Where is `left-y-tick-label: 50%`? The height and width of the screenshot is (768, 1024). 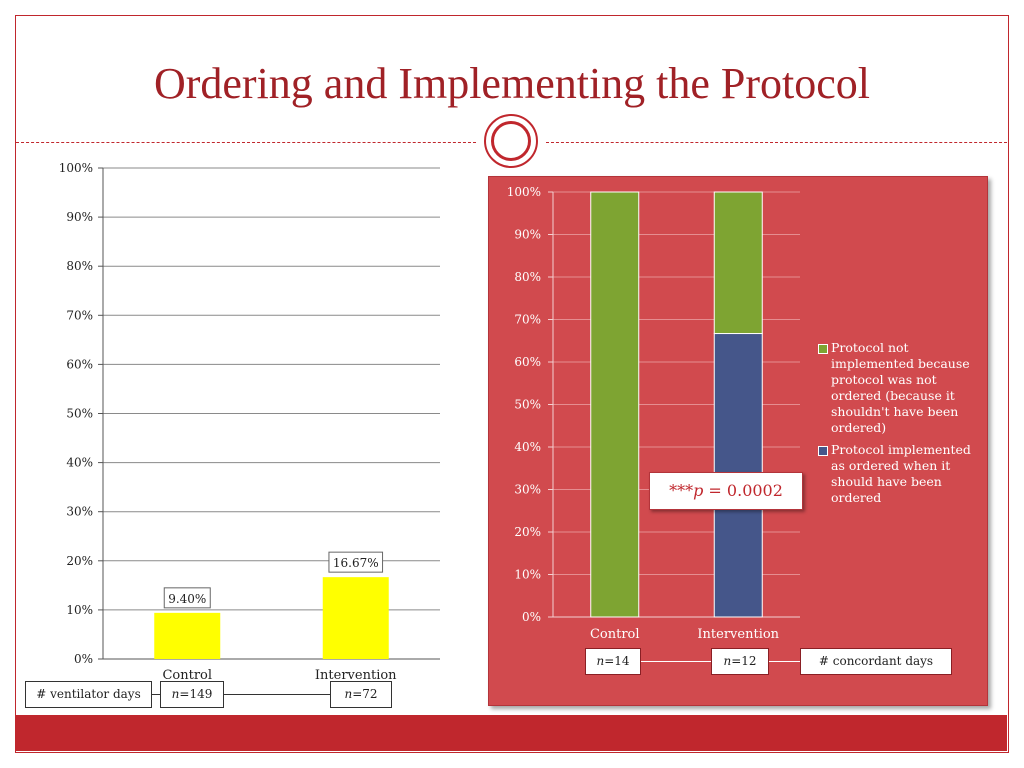
left-y-tick-label: 50% is located at coordinates (79, 414).